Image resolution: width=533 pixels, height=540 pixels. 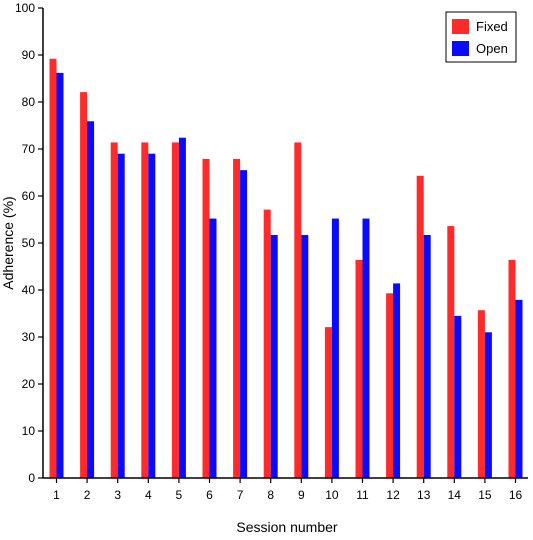 What do you see at coordinates (240, 495) in the screenshot?
I see `x-tick-label: 7` at bounding box center [240, 495].